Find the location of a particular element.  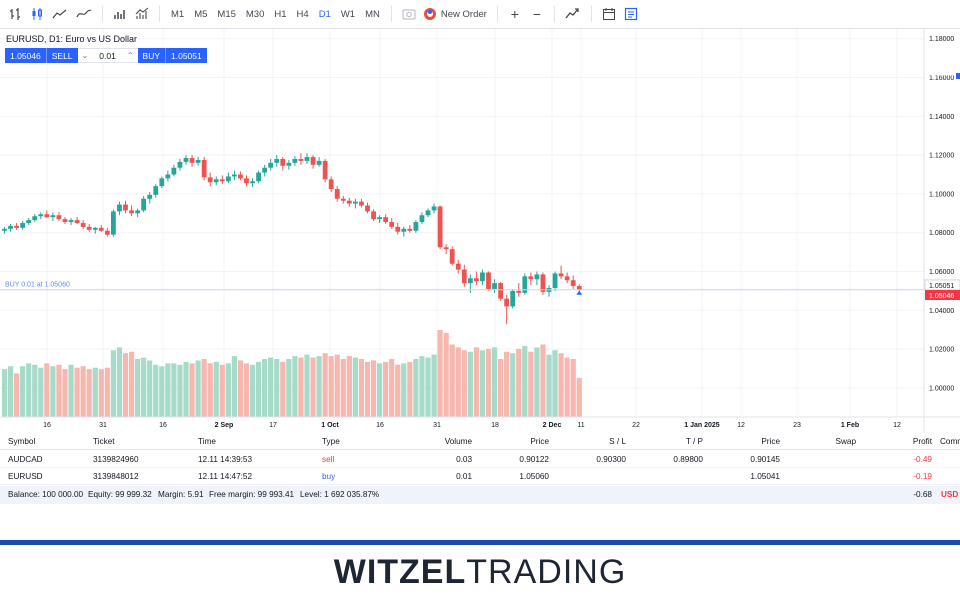

col-ticket: Ticket is located at coordinates (104, 441).